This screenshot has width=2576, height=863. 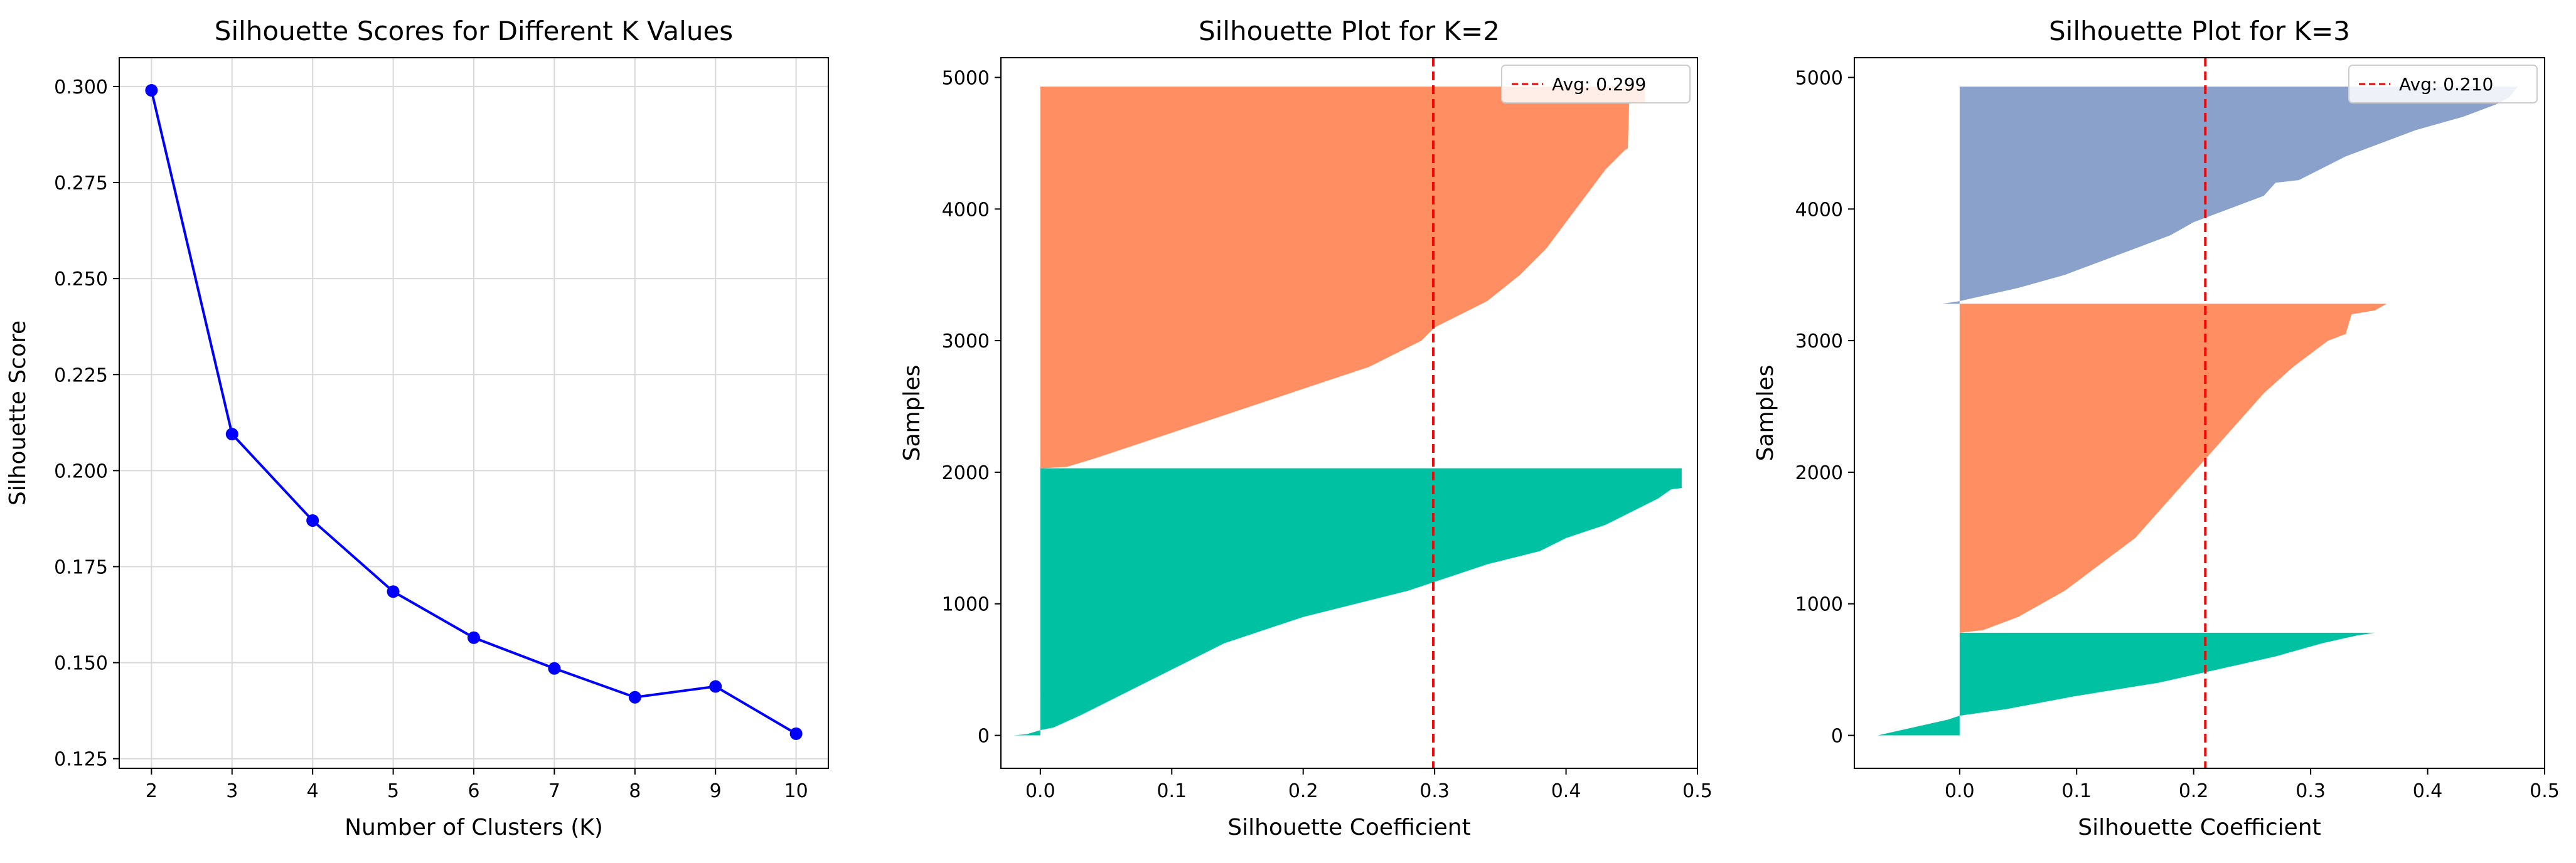 What do you see at coordinates (2230, 195) in the screenshot?
I see `cluster-2-silhouette` at bounding box center [2230, 195].